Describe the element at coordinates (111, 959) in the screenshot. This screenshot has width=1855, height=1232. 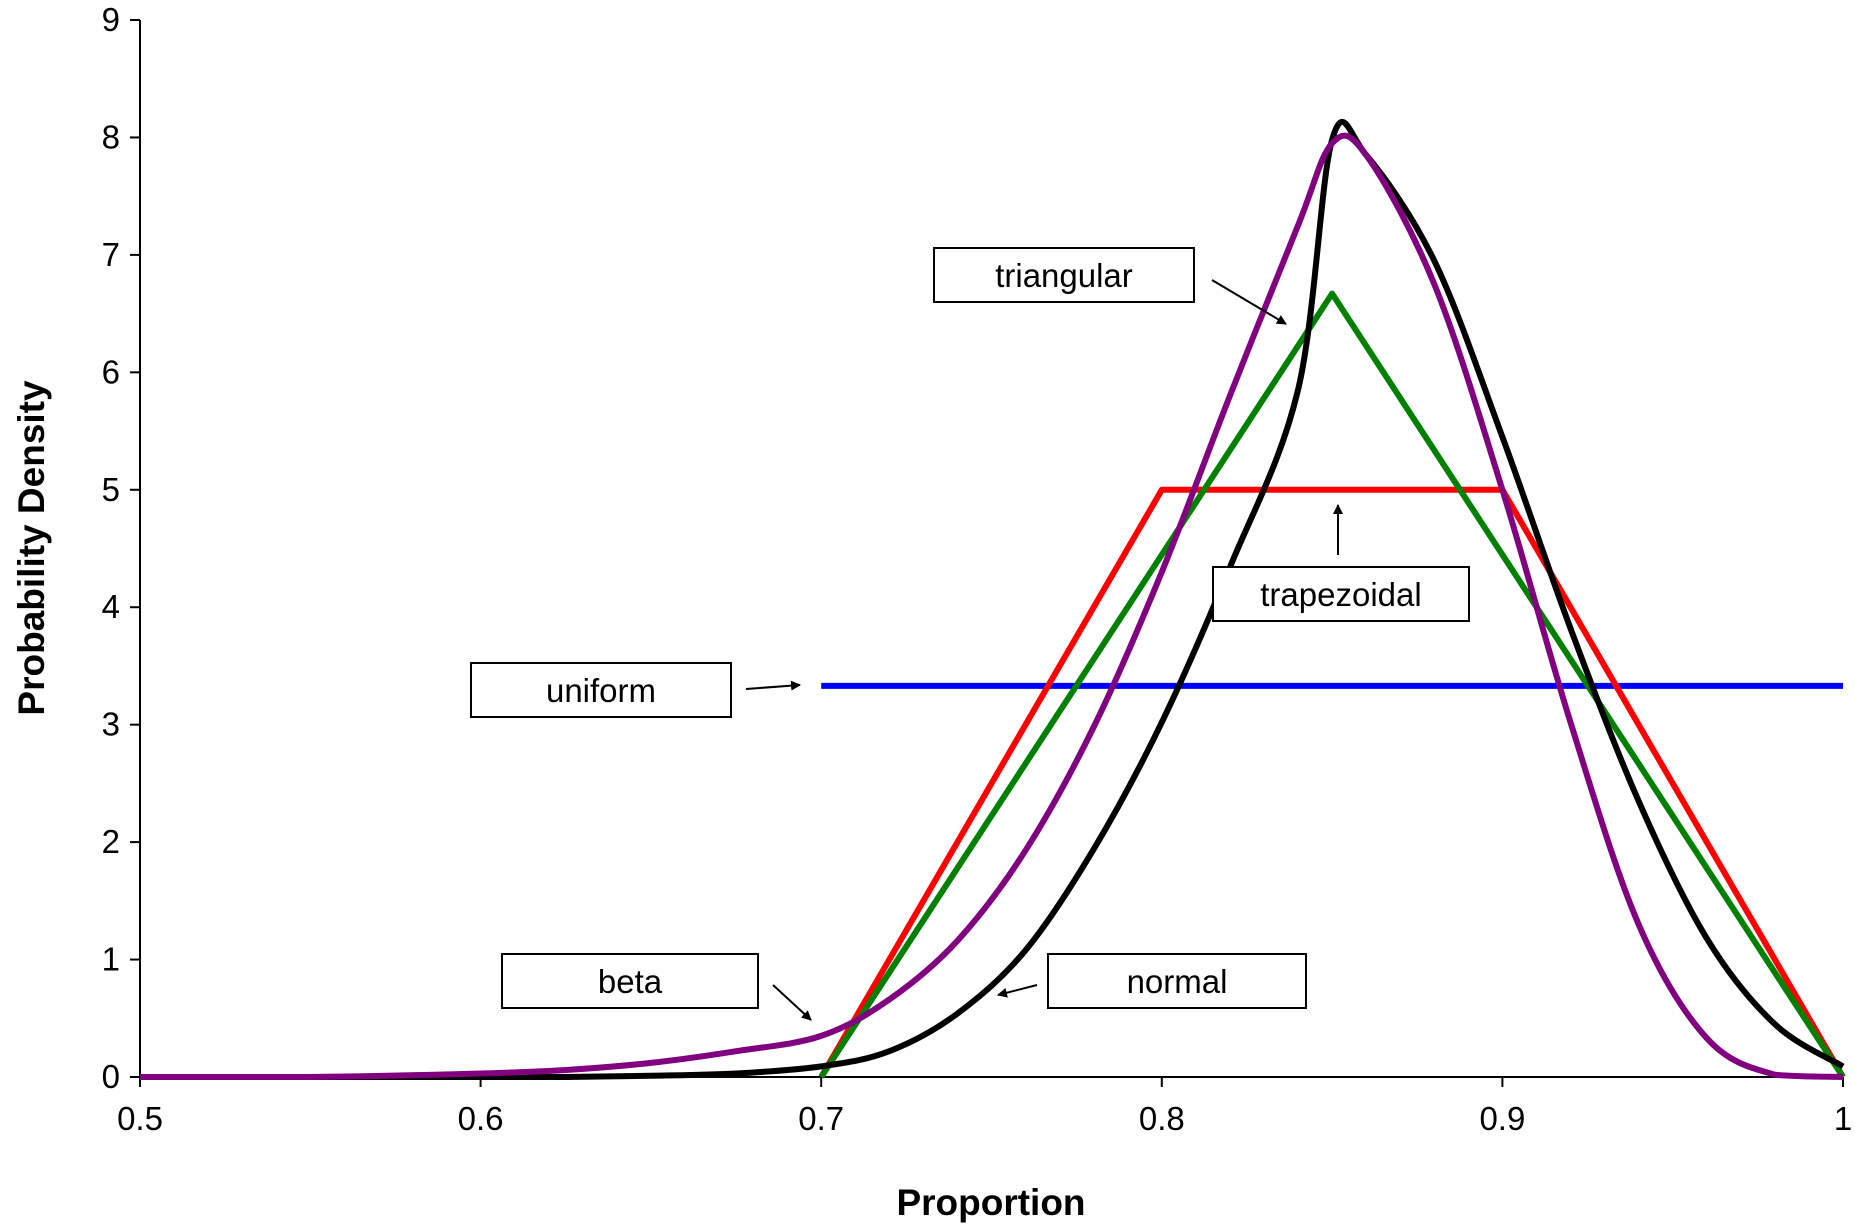
I see `y-tick-label: 1` at that location.